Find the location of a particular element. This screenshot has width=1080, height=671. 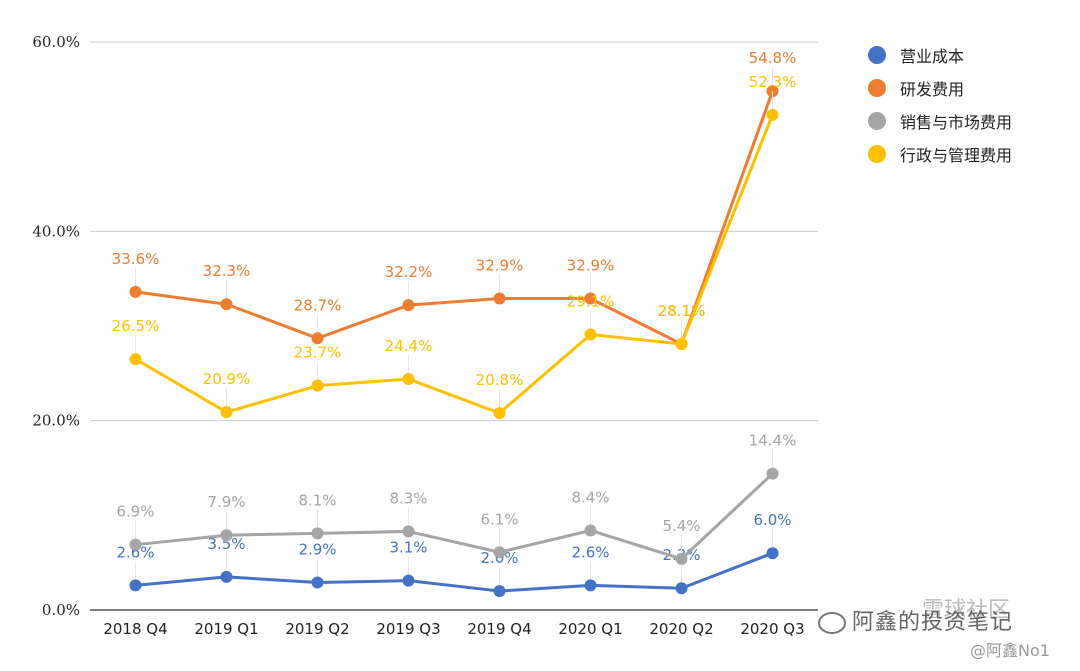

data-label: 20.9% is located at coordinates (227, 379).